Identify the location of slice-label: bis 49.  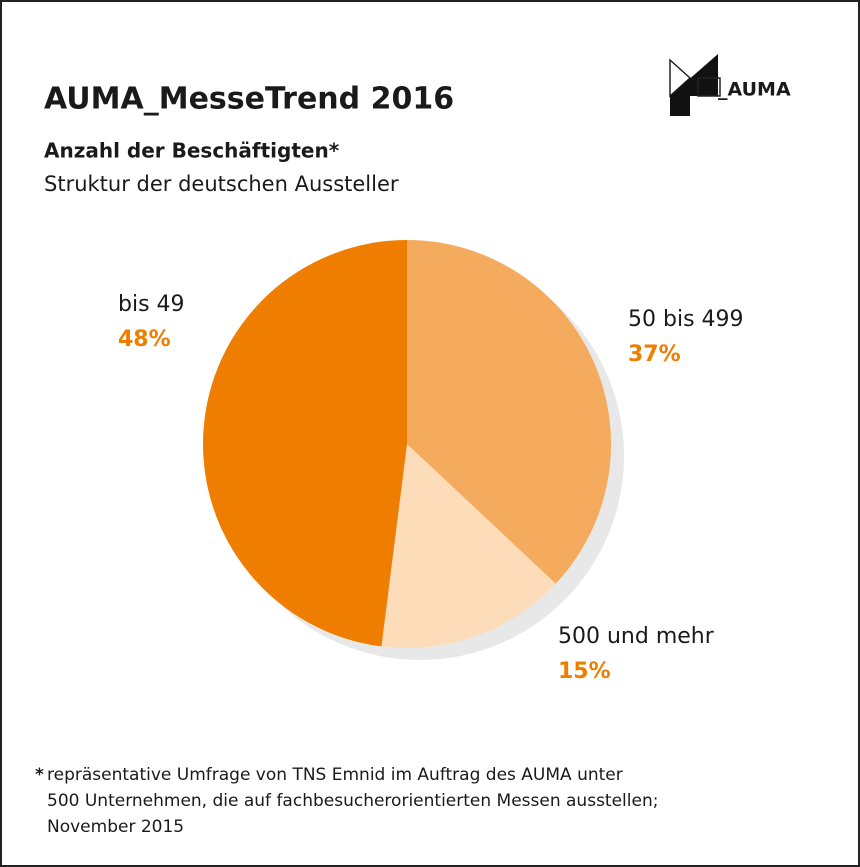
(151, 304).